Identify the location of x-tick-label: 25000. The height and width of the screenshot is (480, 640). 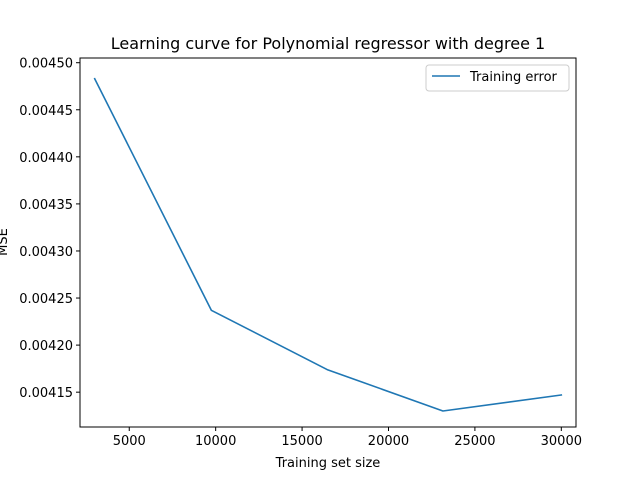
(474, 441).